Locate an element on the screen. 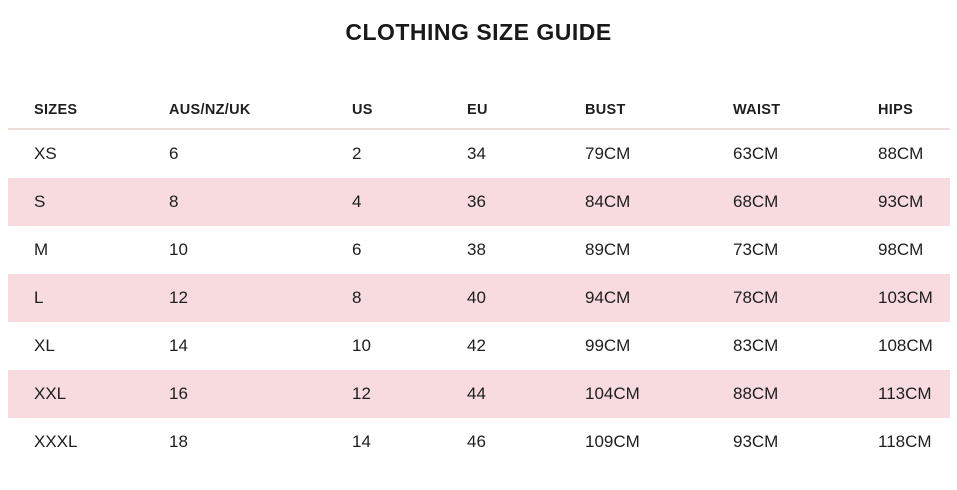  cell-eu: 44 is located at coordinates (476, 393).